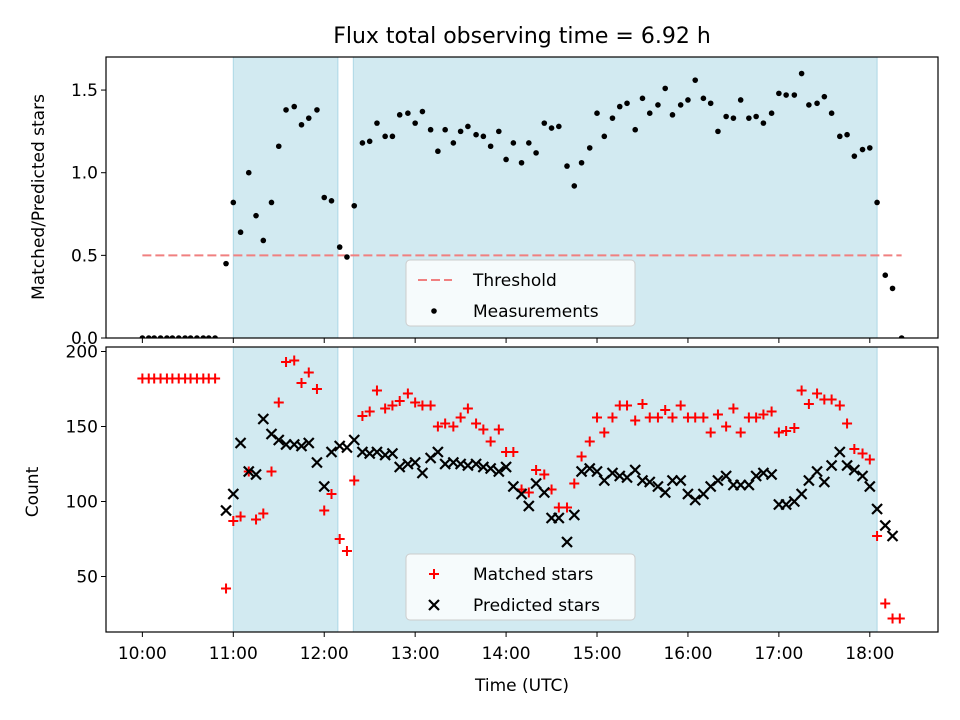 Image resolution: width=960 pixels, height=720 pixels. Describe the element at coordinates (82, 428) in the screenshot. I see `y-tick-label: 150` at that location.